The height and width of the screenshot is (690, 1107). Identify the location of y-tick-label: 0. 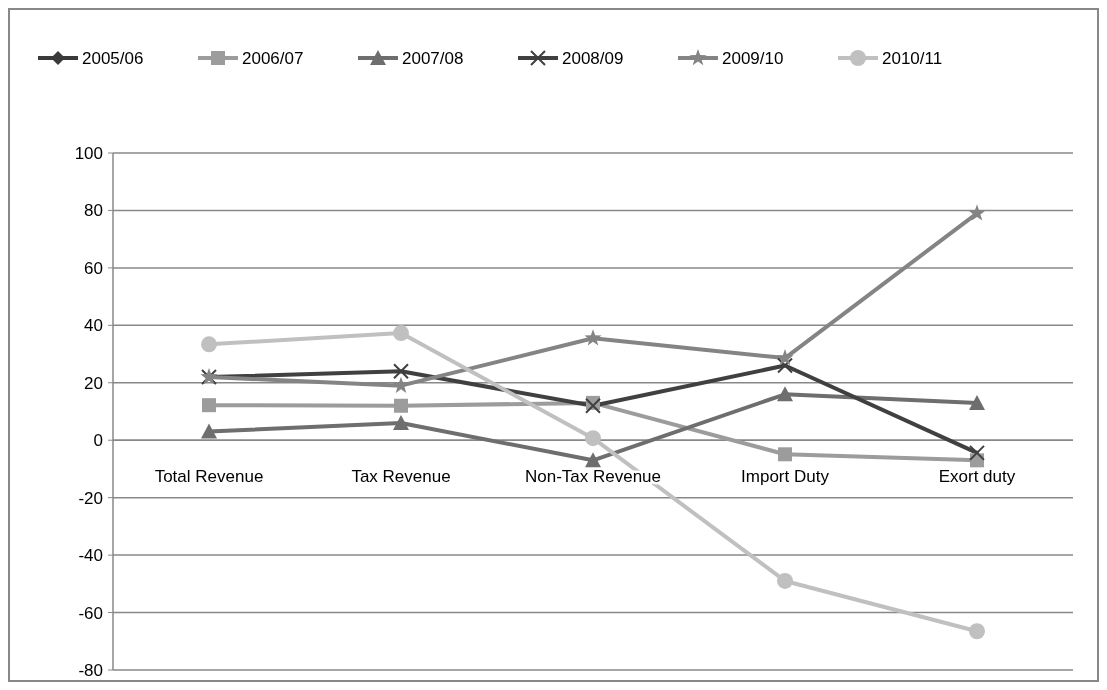
(98, 441).